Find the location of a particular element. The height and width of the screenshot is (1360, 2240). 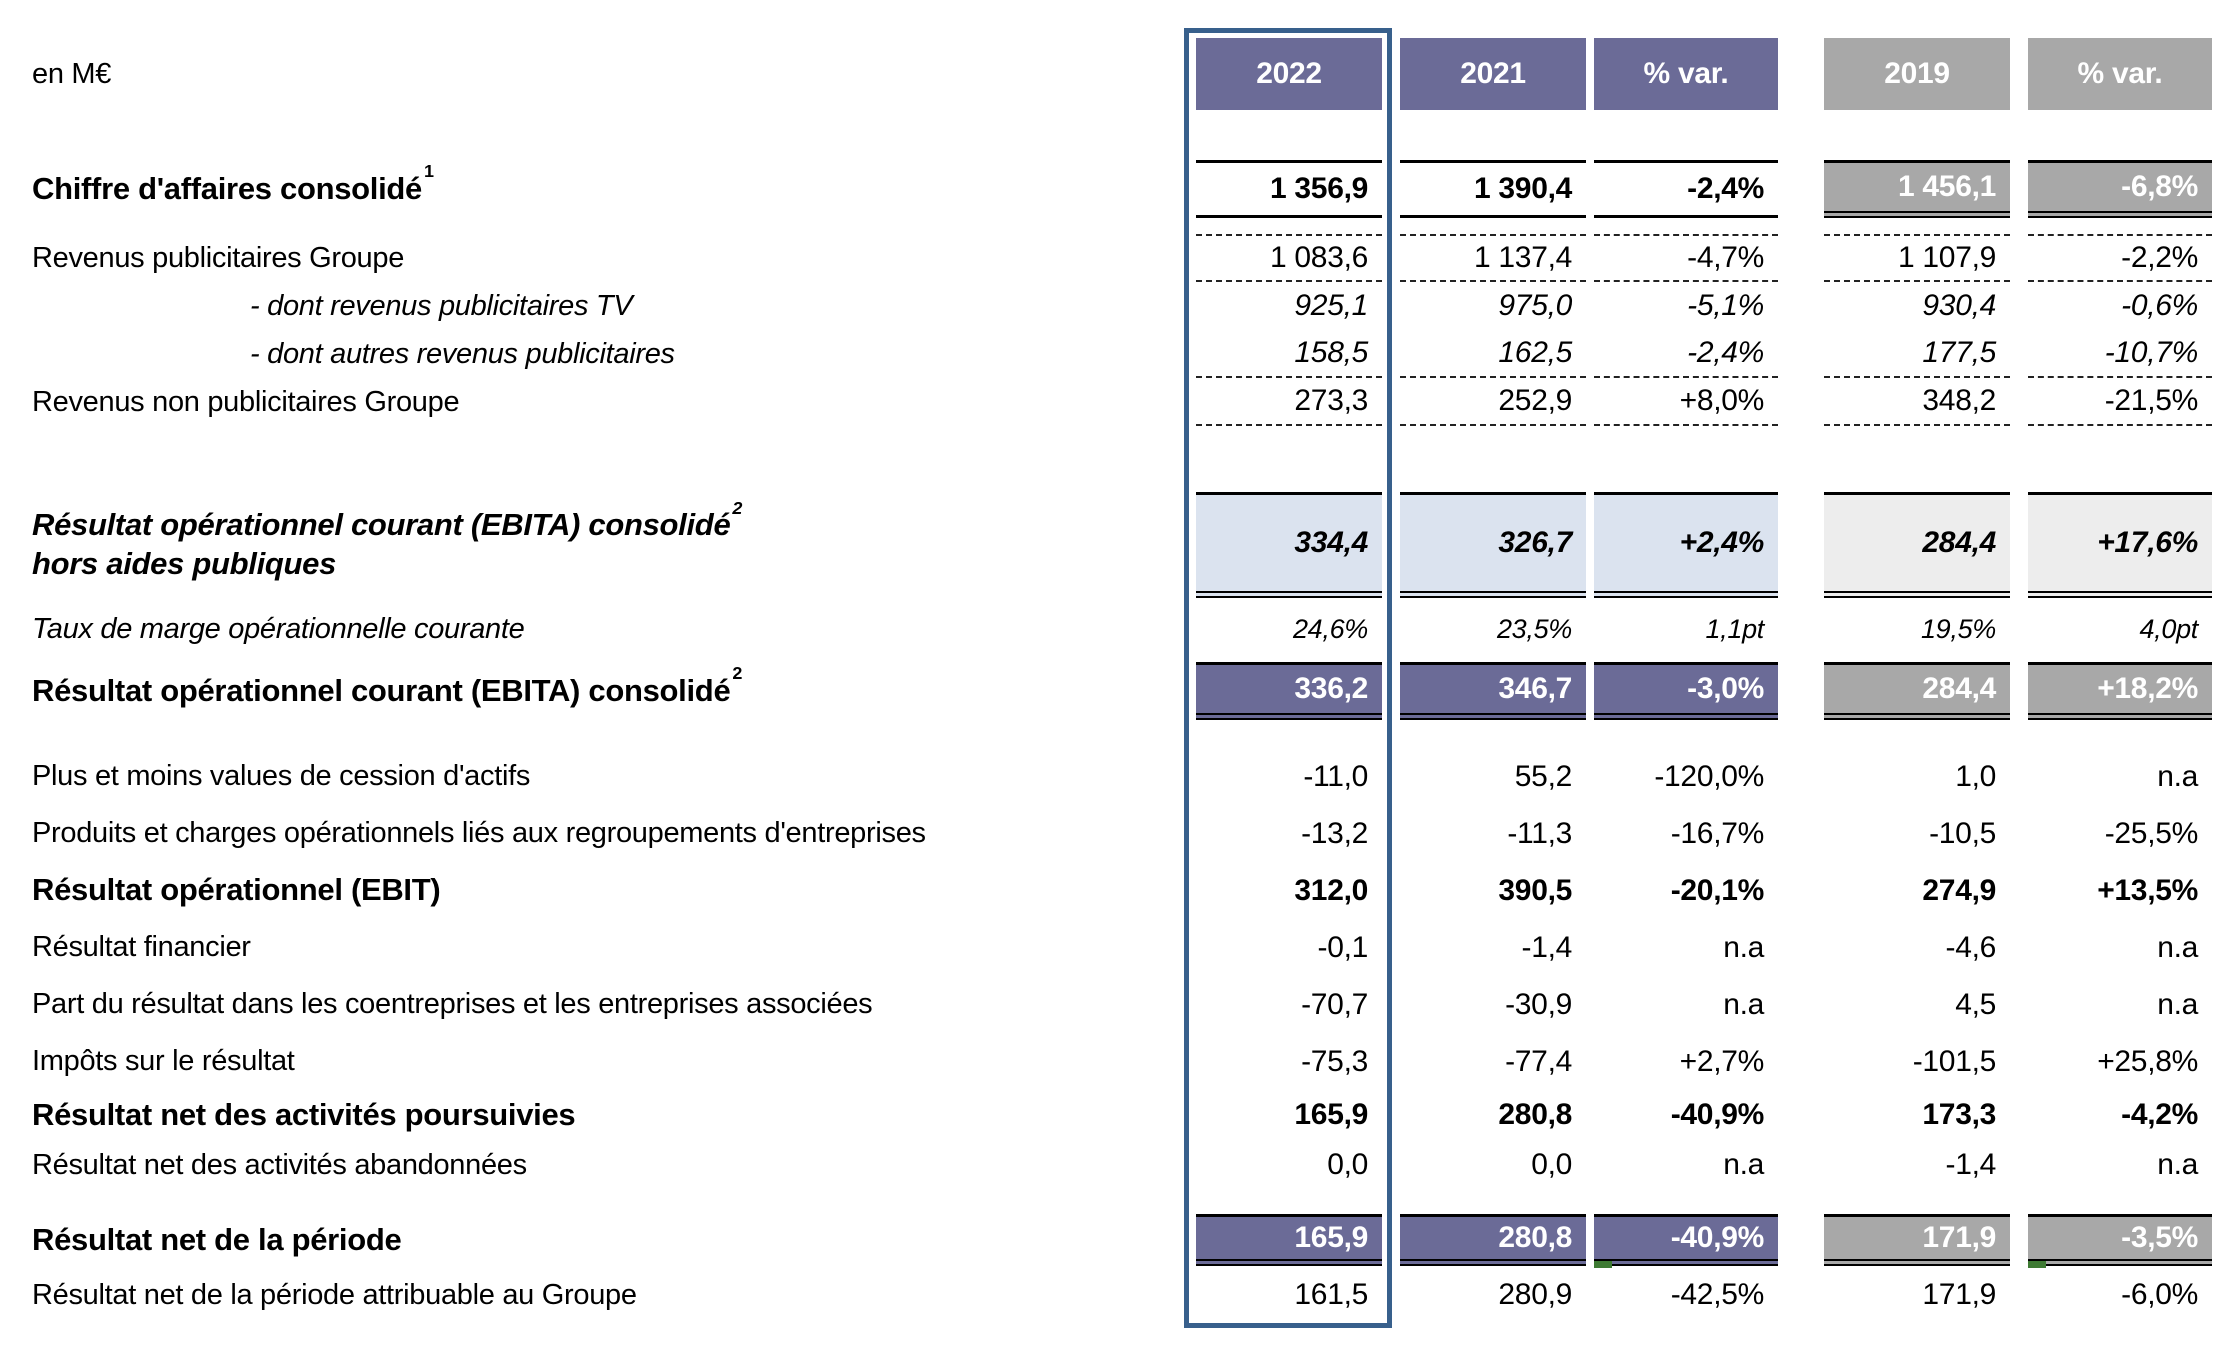

value-var-2019: -2,2% is located at coordinates (2120, 258).